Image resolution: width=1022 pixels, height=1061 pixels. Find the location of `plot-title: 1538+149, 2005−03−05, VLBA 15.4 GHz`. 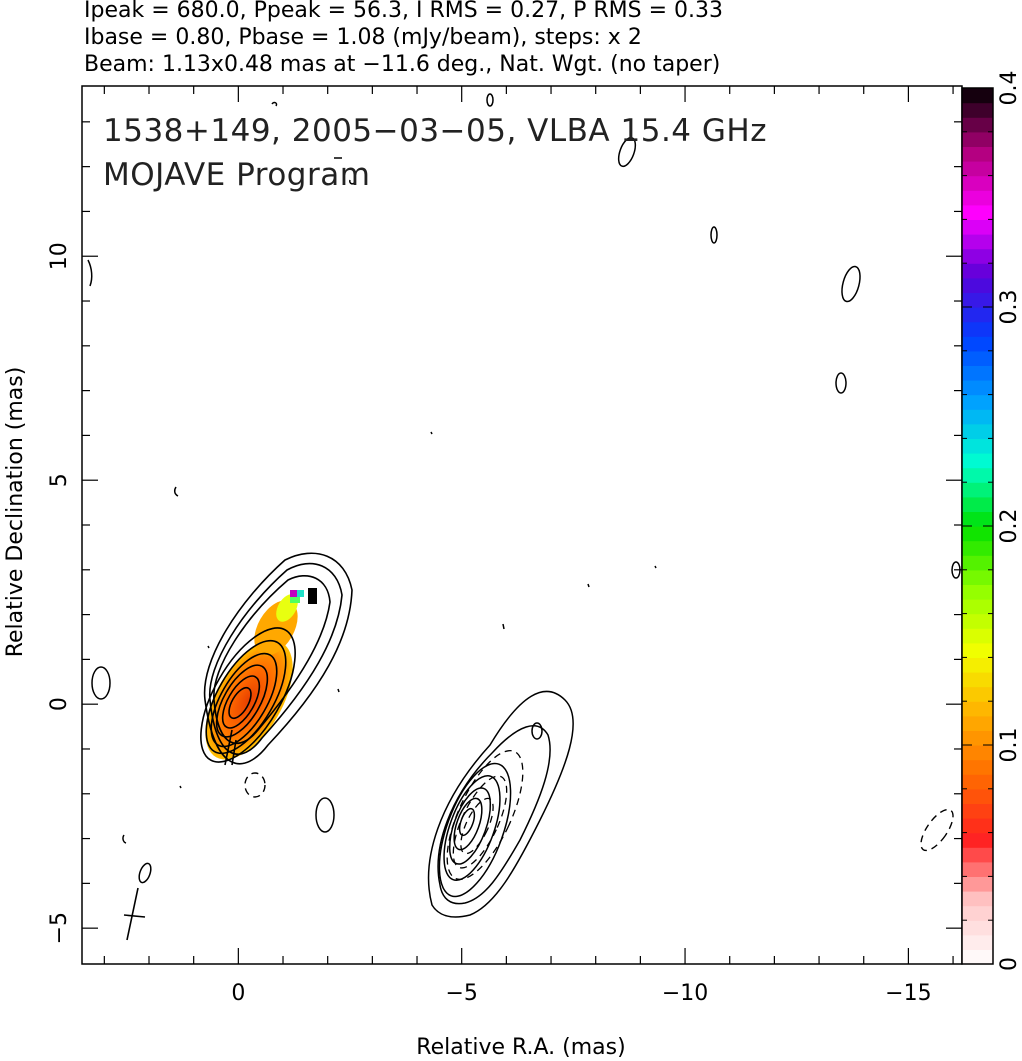

plot-title: 1538+149, 2005−03−05, VLBA 15.4 GHz is located at coordinates (435, 131).